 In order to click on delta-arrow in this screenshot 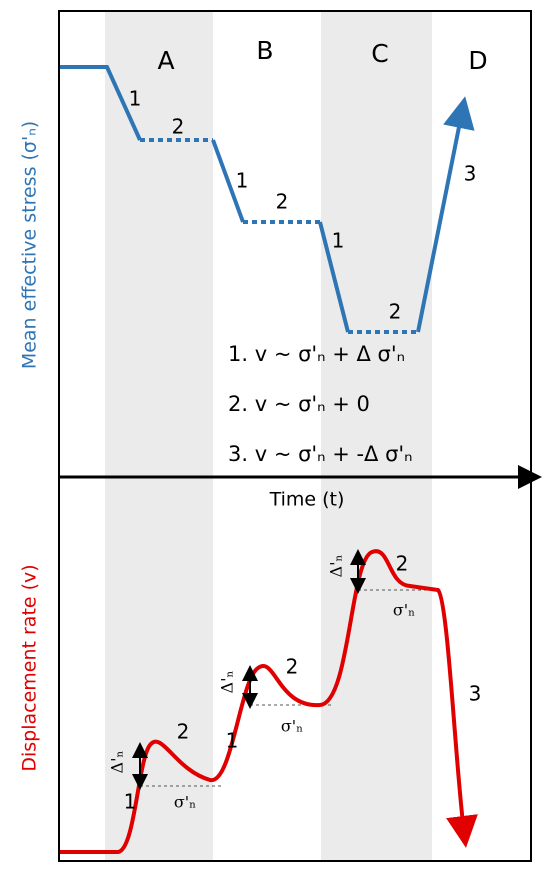, I will do `click(249, 669)`.